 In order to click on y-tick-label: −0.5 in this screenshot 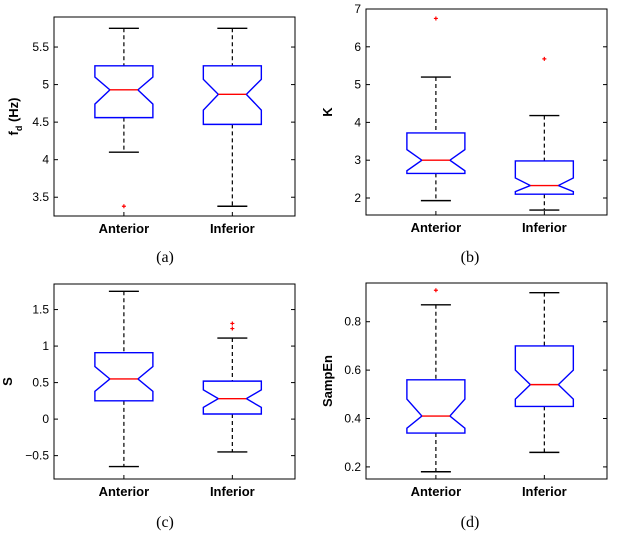, I will do `click(37, 456)`.